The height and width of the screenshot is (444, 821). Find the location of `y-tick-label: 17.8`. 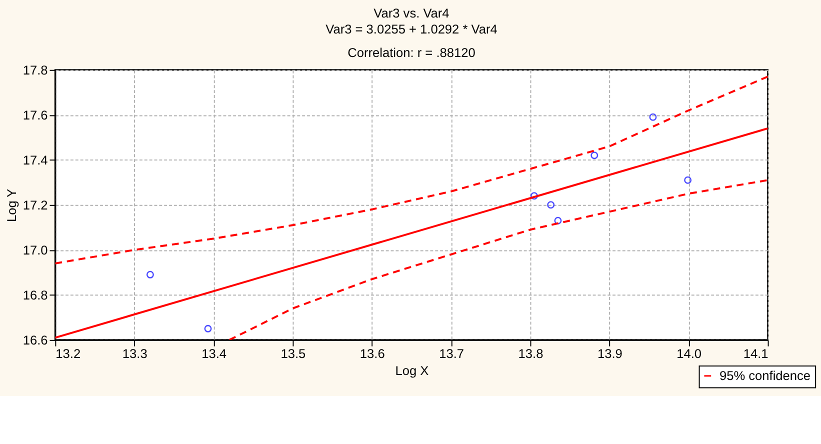

y-tick-label: 17.8 is located at coordinates (35, 70).